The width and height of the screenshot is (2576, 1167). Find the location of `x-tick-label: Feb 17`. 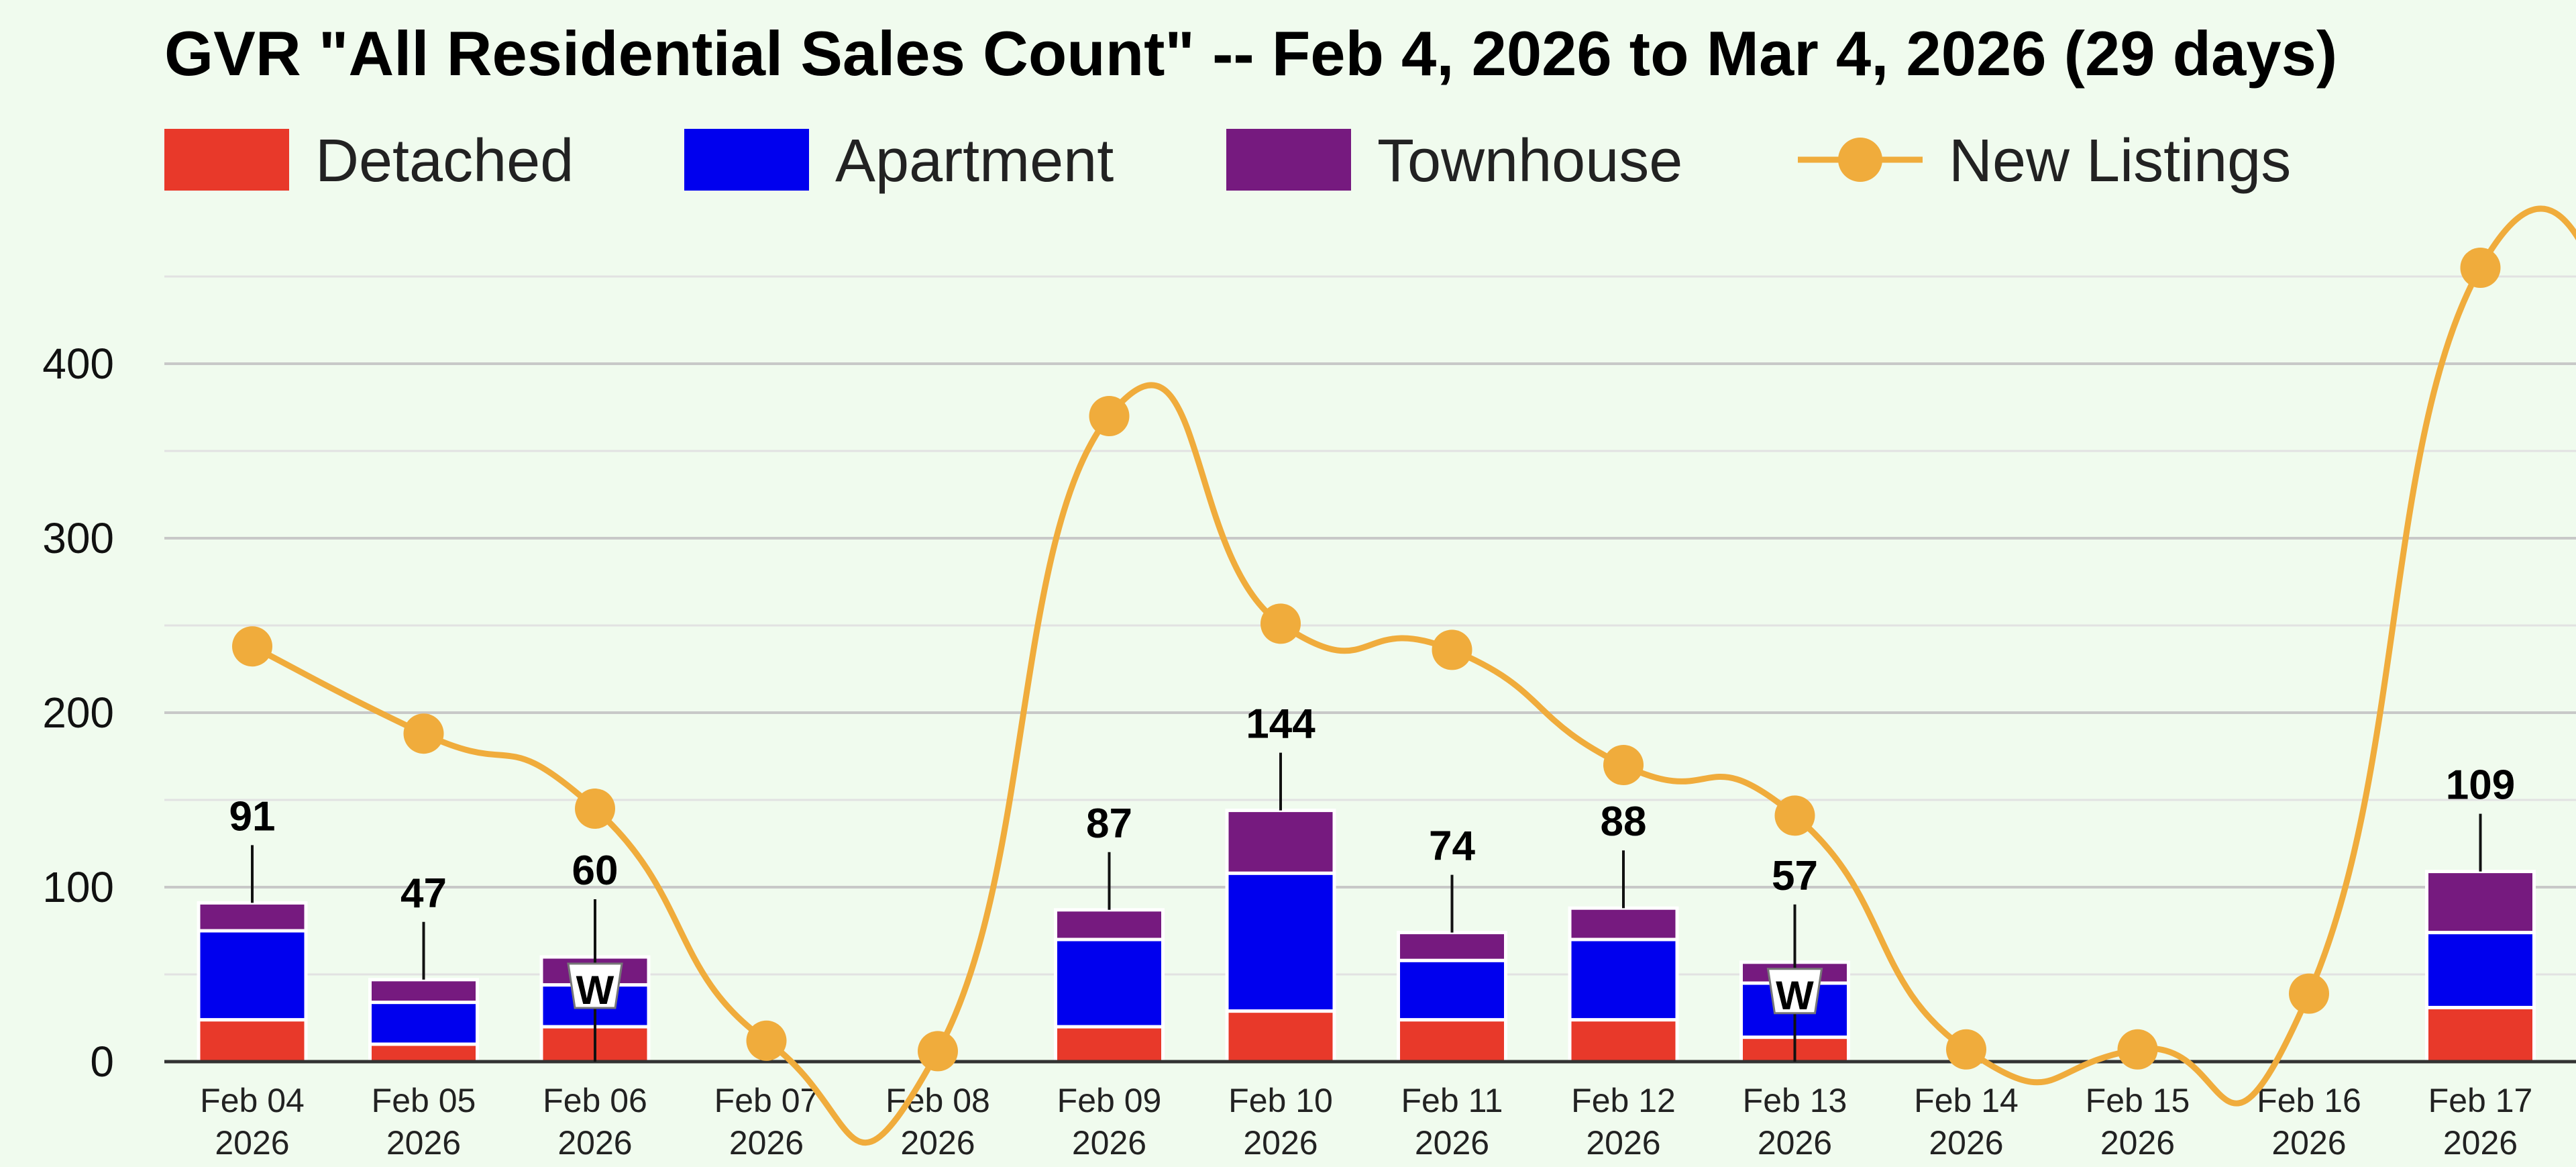

x-tick-label: Feb 17 is located at coordinates (2480, 1100).